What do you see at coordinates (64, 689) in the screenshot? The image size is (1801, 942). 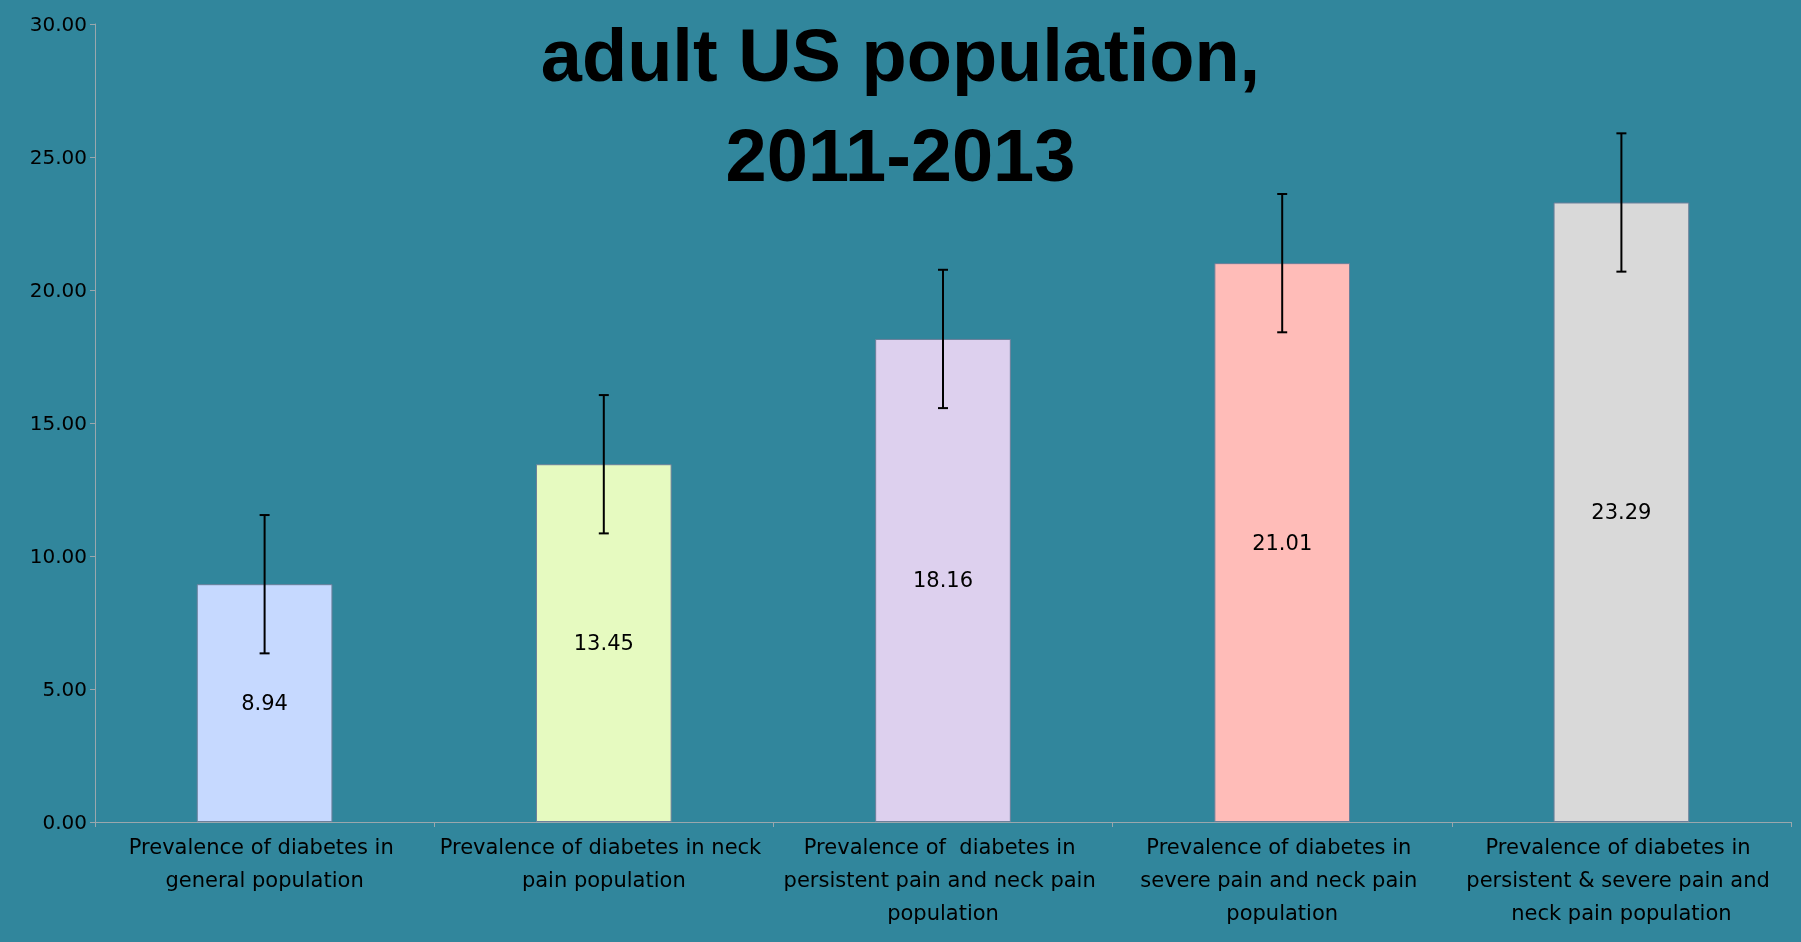 I see `y-tick-label: 5.00` at bounding box center [64, 689].